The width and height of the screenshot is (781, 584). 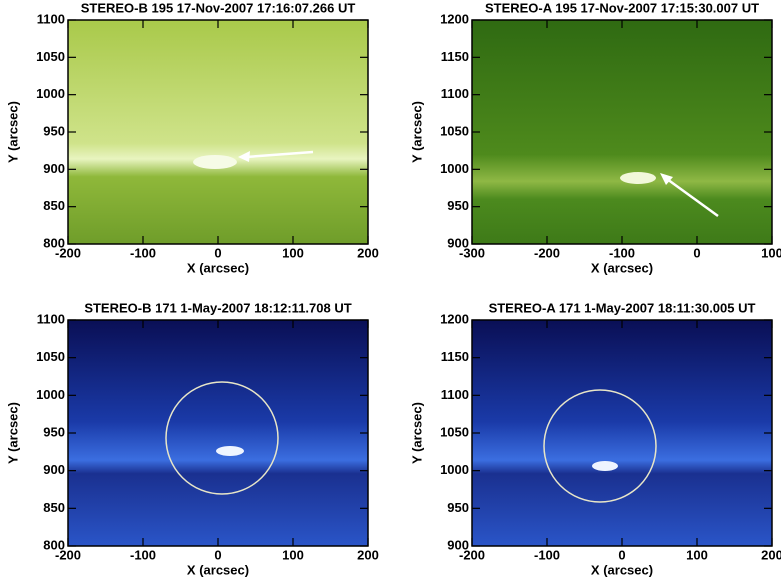 What do you see at coordinates (472, 252) in the screenshot?
I see `x-tick-label: -300` at bounding box center [472, 252].